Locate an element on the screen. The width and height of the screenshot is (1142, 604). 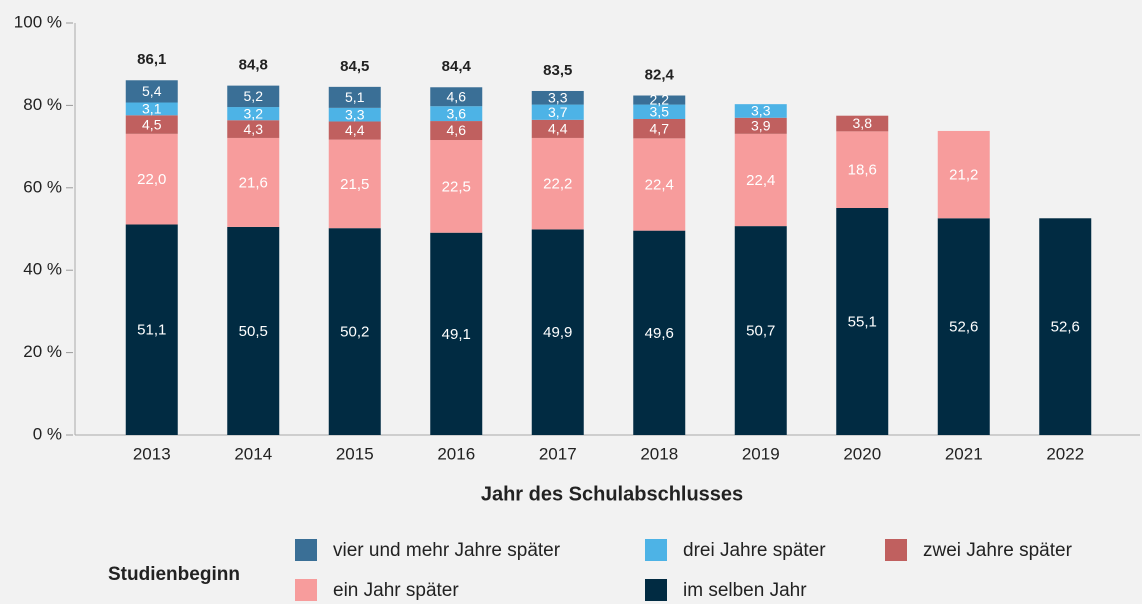
x-tick-label: 2016 is located at coordinates (456, 453).